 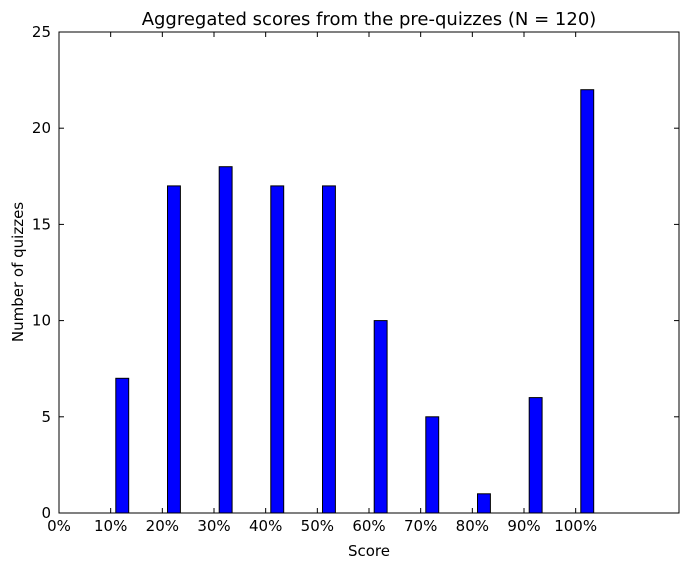 I want to click on x-tick-label: 100%, so click(x=575, y=526).